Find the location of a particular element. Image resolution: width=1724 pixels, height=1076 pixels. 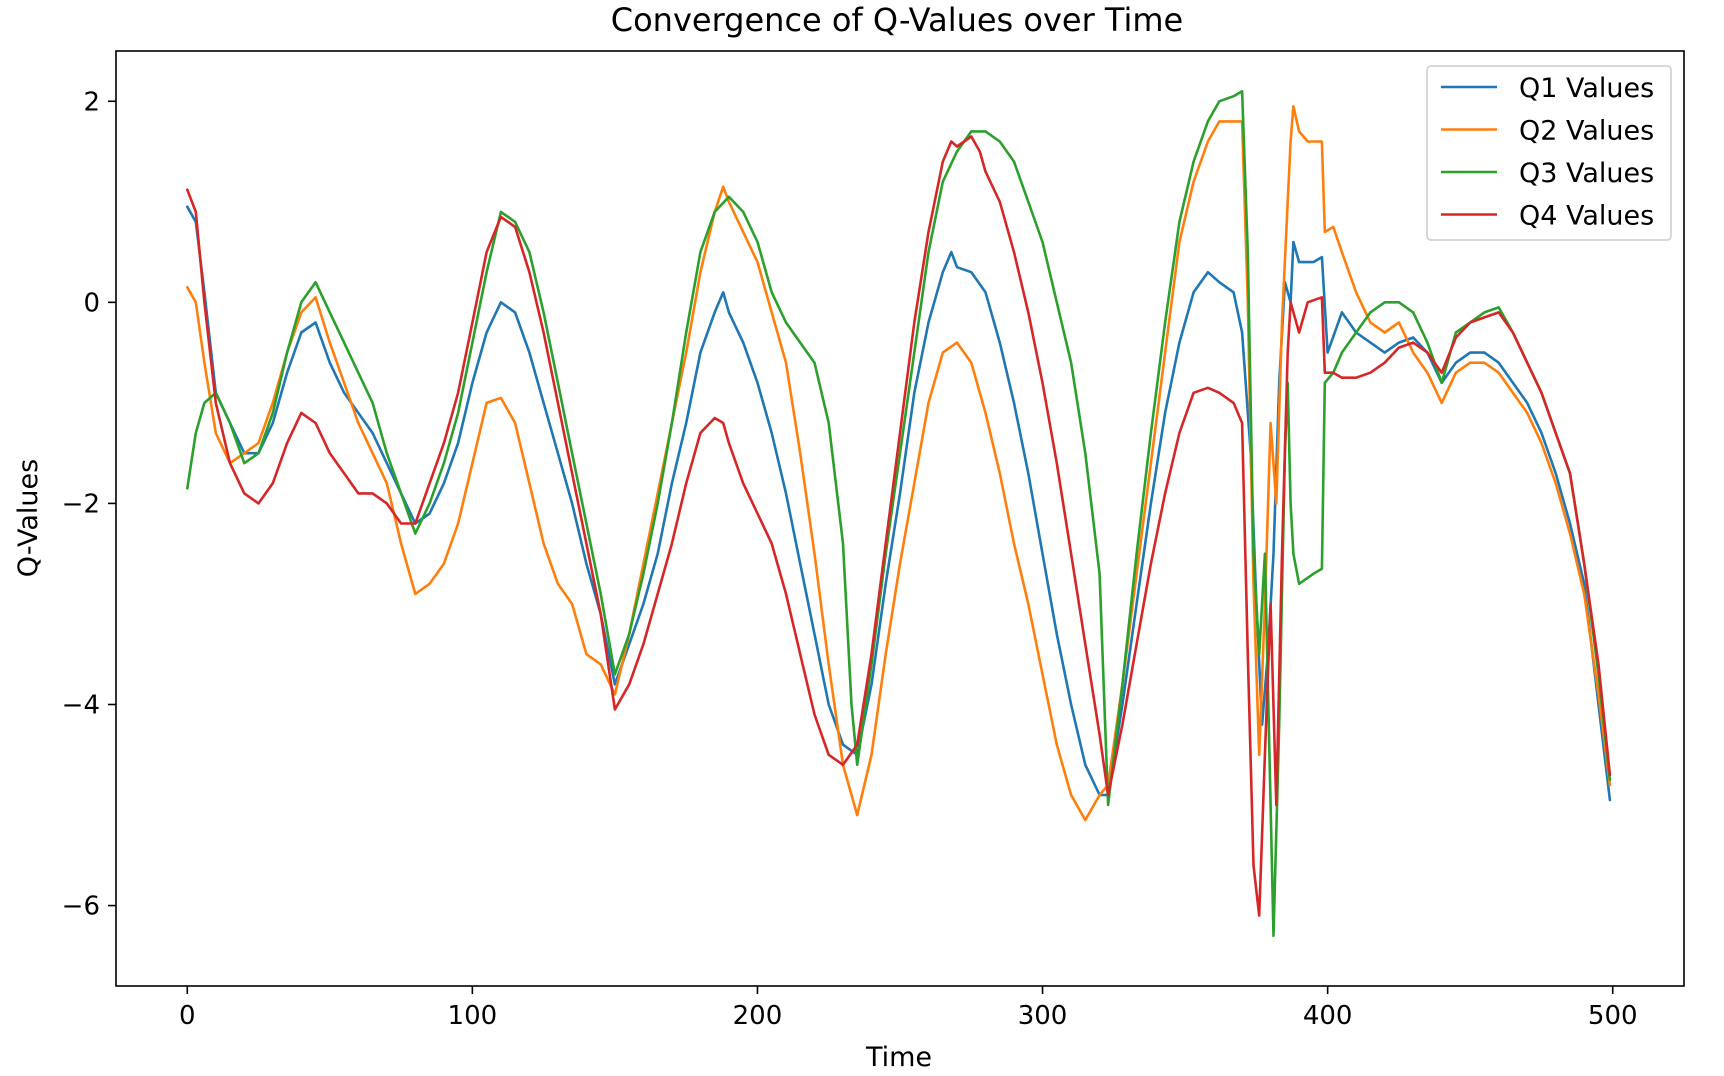

legend-label-q2: Q2 Values is located at coordinates (1586, 131).